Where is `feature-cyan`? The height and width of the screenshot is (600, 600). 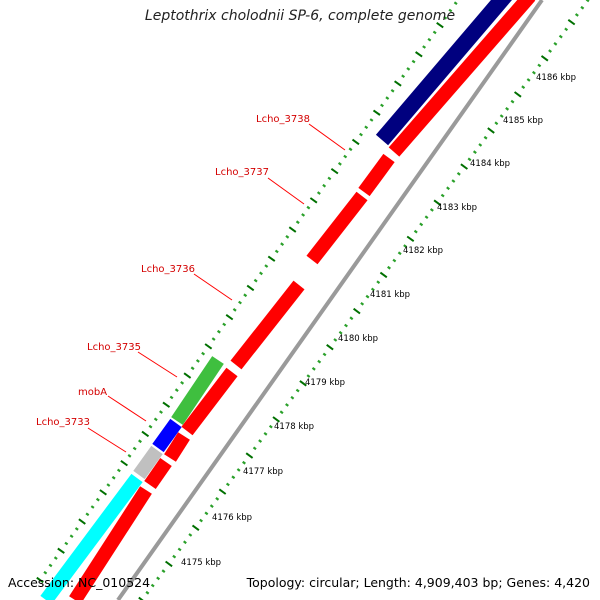 feature-cyan is located at coordinates (91, 536).